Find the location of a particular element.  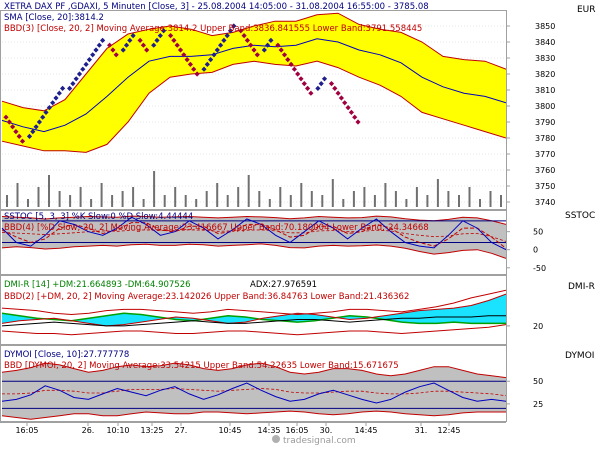

dymoi-legend: DYMOI [Close, 10]:27.777778 is located at coordinates (66, 355).